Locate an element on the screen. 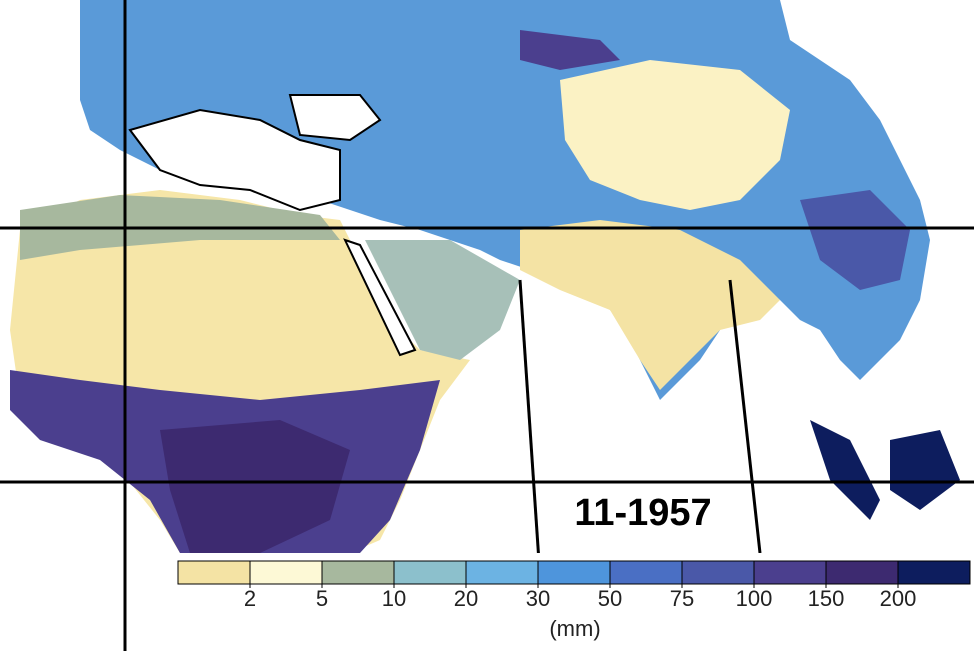  colorbar-tick-label: 150 is located at coordinates (826, 598).